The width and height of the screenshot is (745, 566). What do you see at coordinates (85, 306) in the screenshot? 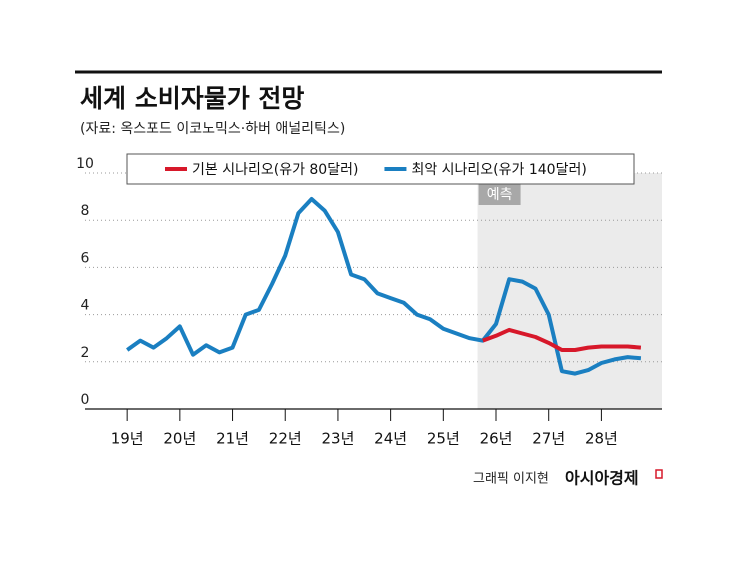
I see `y-tick-label: 4` at bounding box center [85, 306].